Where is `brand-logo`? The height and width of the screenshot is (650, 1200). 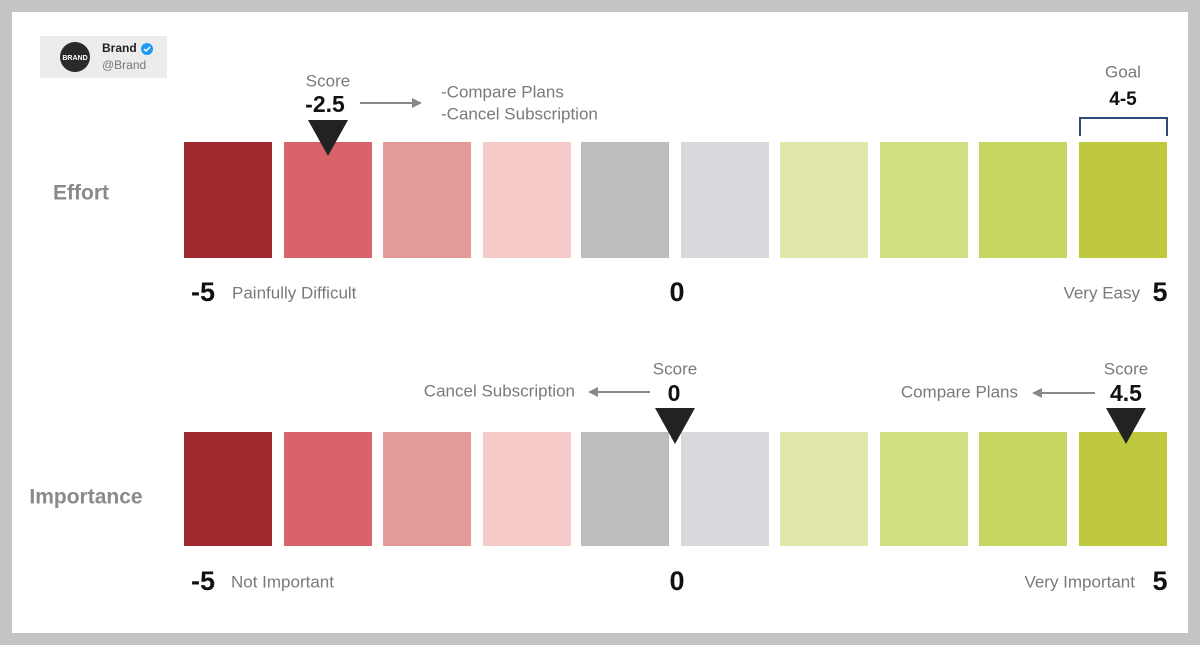 brand-logo is located at coordinates (75, 57).